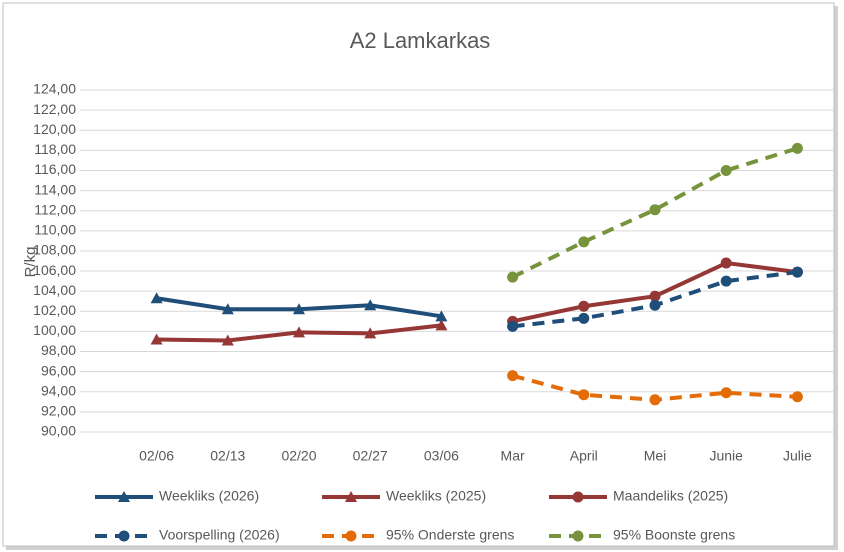  What do you see at coordinates (584, 456) in the screenshot?
I see `x-tick-label: April` at bounding box center [584, 456].